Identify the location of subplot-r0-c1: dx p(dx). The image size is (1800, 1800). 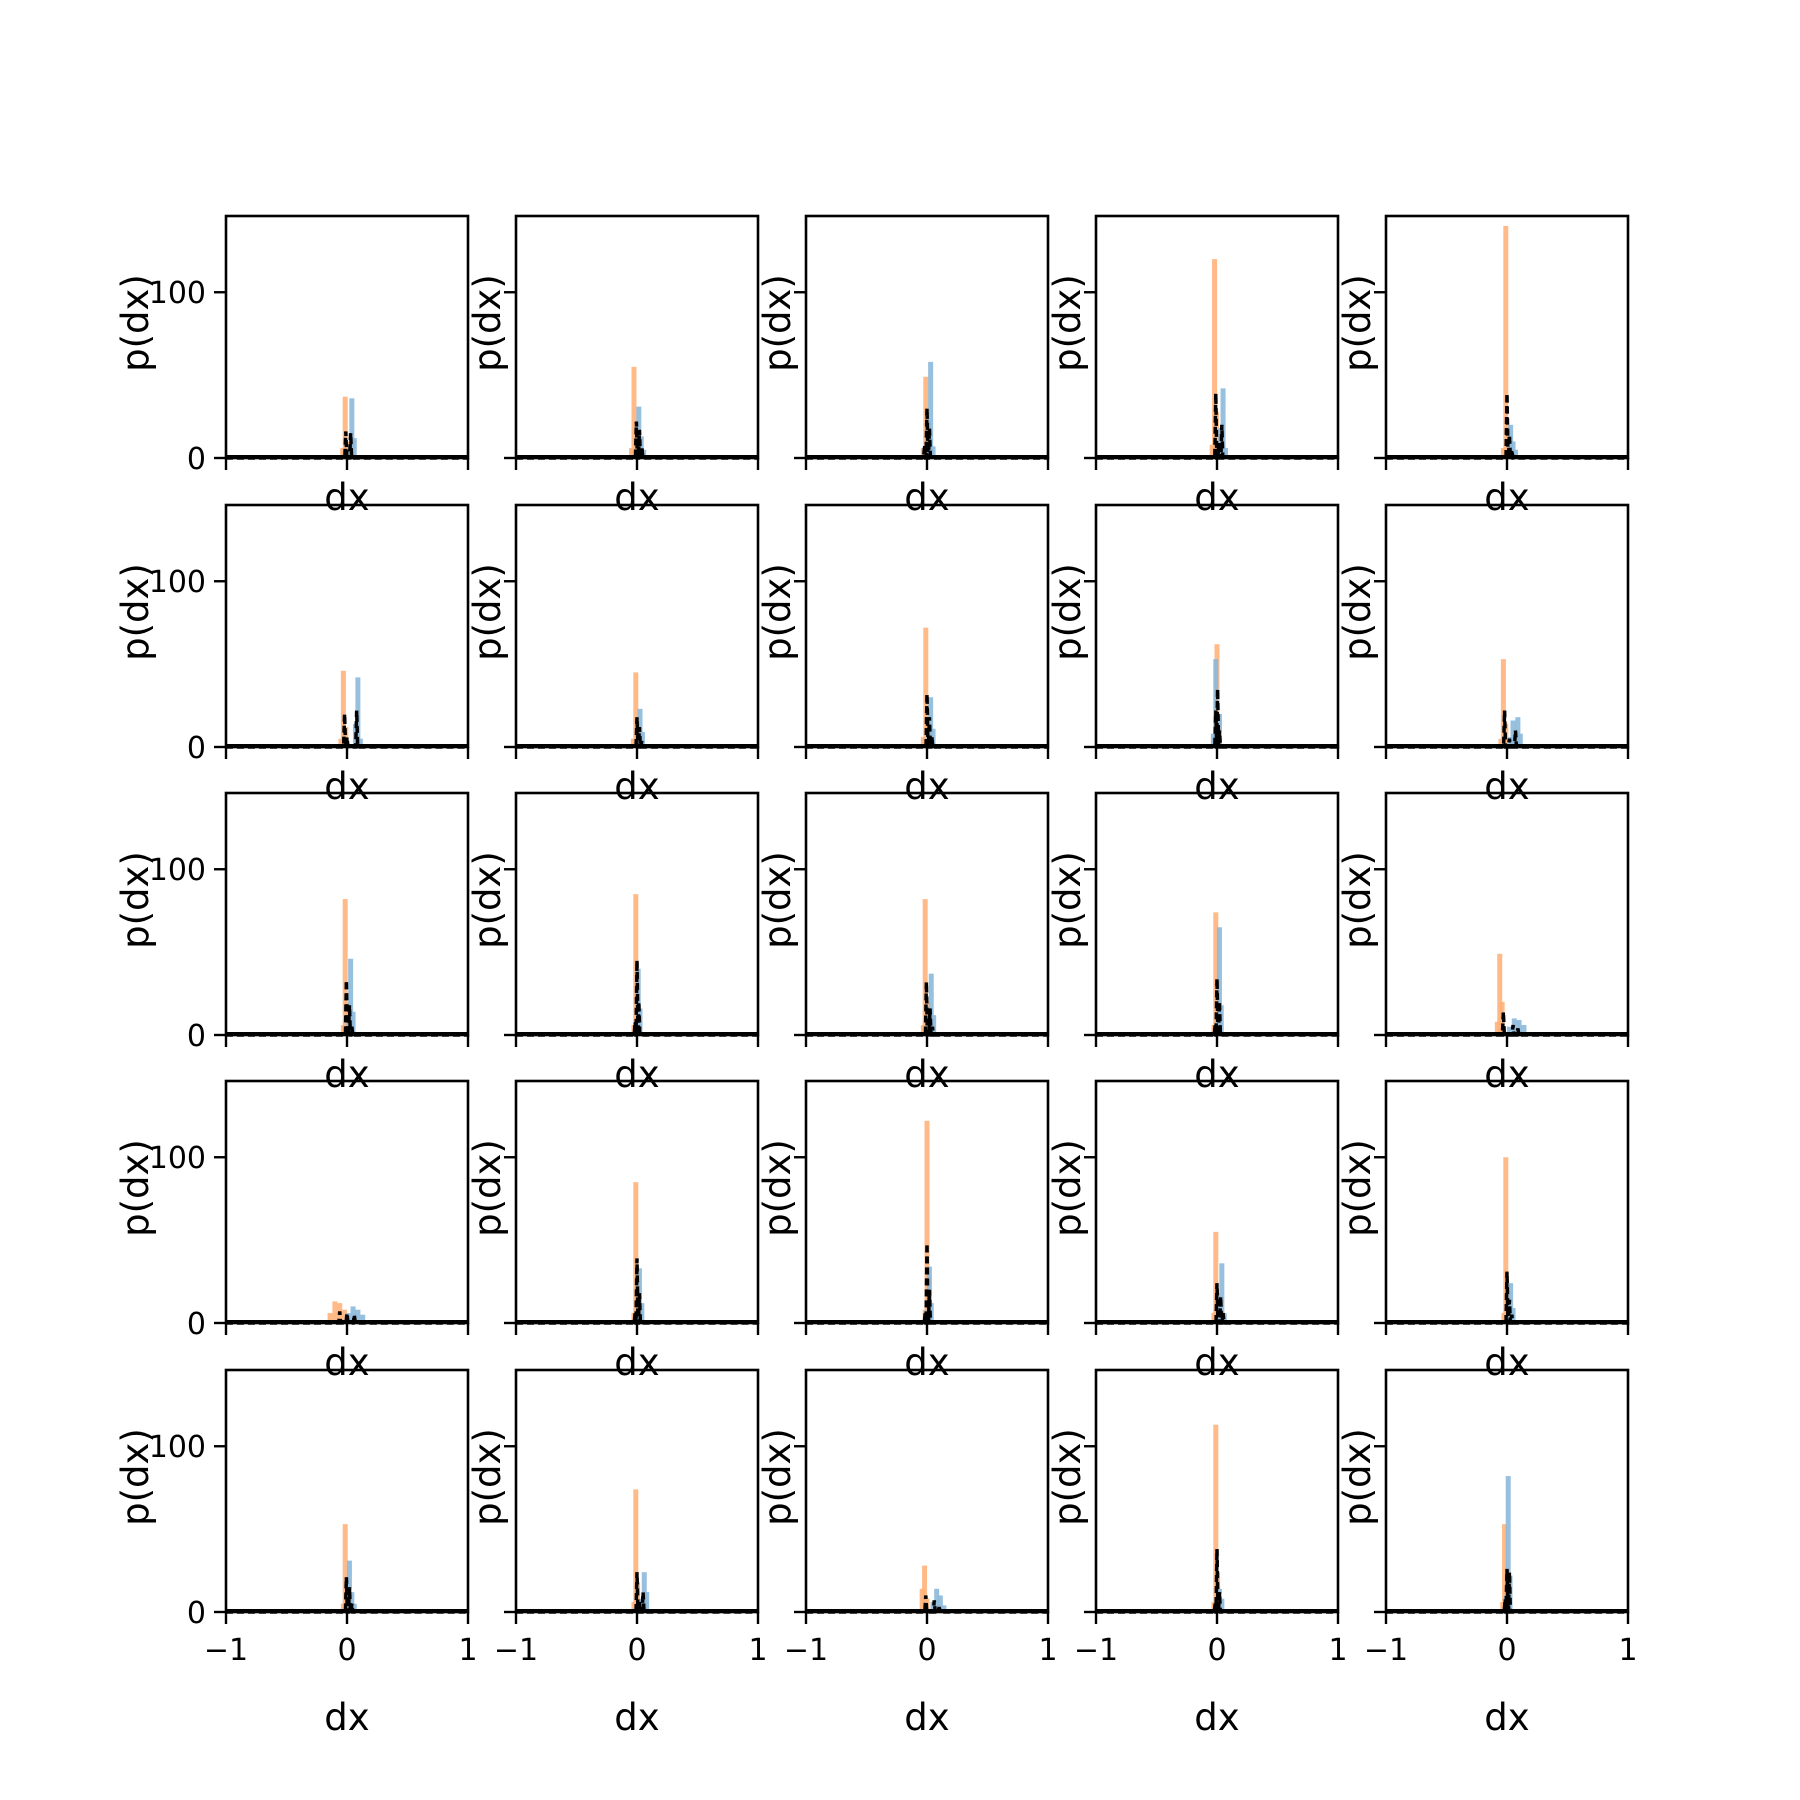
(613, 366).